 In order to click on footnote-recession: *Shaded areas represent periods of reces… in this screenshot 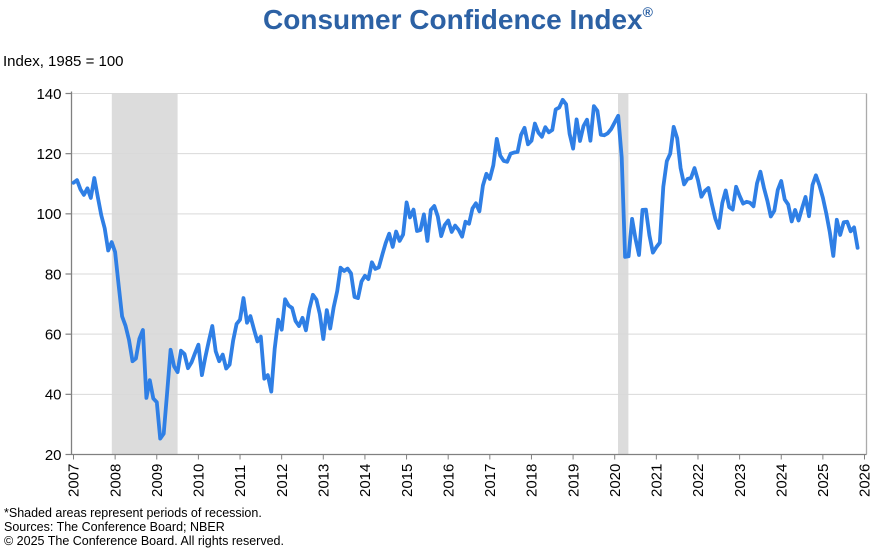, I will do `click(133, 513)`.